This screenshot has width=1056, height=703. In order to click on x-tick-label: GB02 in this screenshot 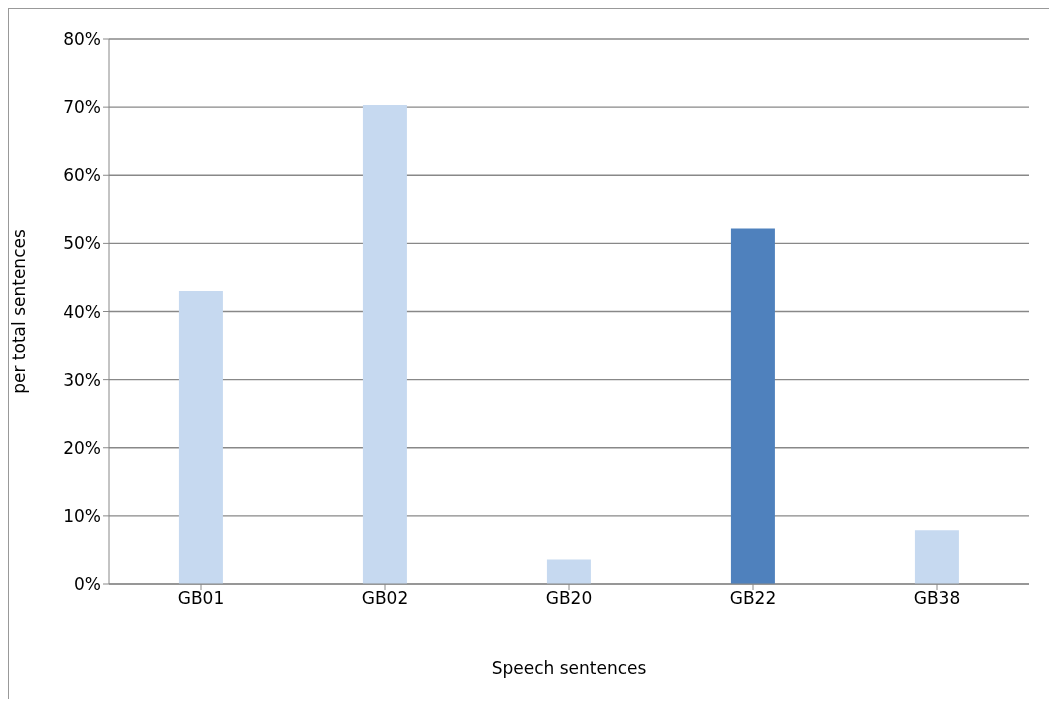, I will do `click(385, 598)`.